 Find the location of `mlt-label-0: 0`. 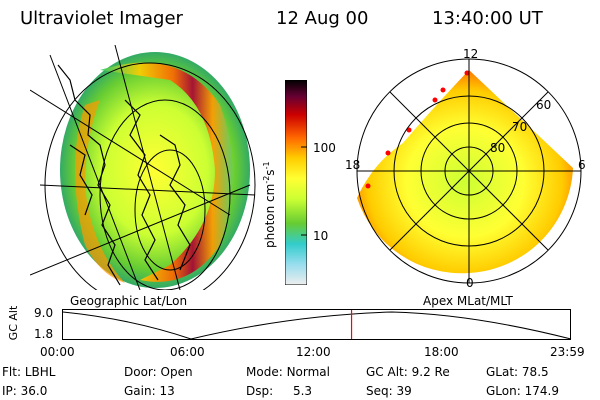

mlt-label-0: 0 is located at coordinates (470, 283).